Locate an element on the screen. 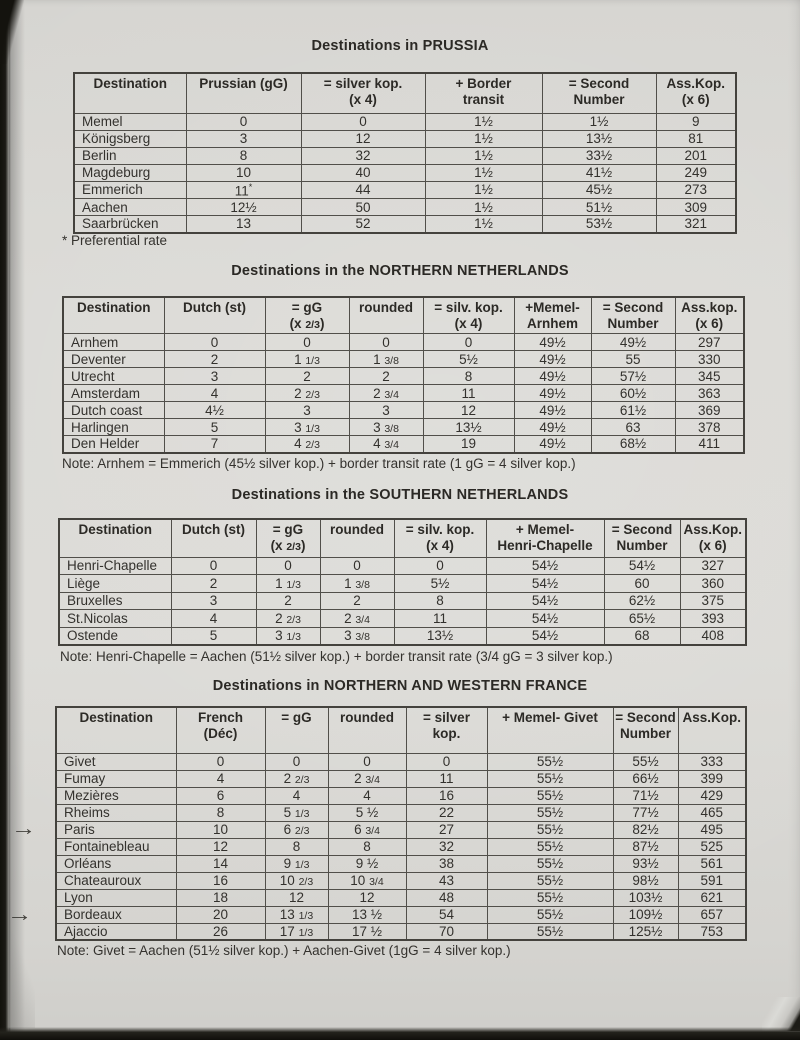 This screenshot has width=800, height=1040. value-cell: 3 1/3 is located at coordinates (288, 636).